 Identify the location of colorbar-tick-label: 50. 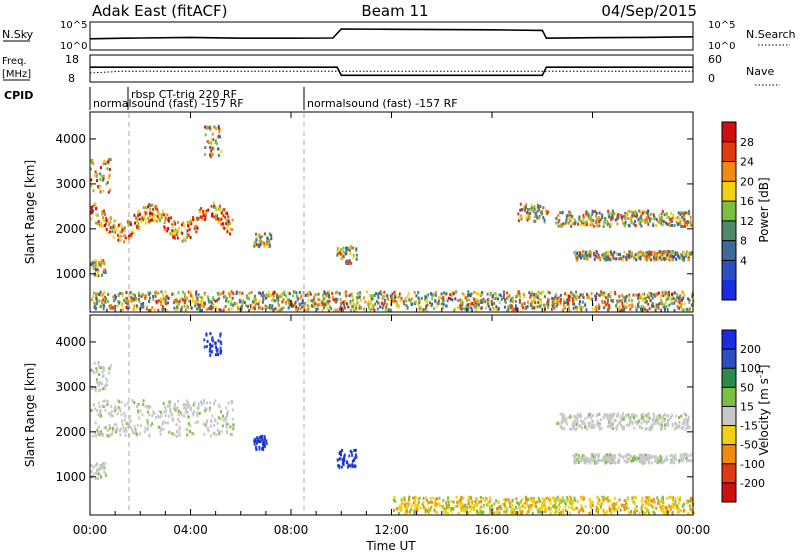
(747, 387).